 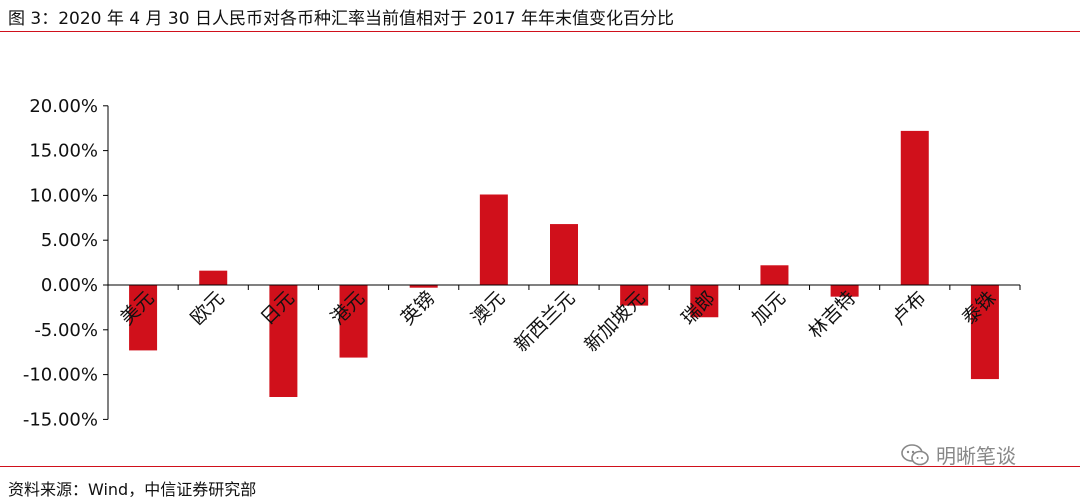 I want to click on source-note: 资料来源：Wind，中信证券研究部, so click(x=132, y=489).